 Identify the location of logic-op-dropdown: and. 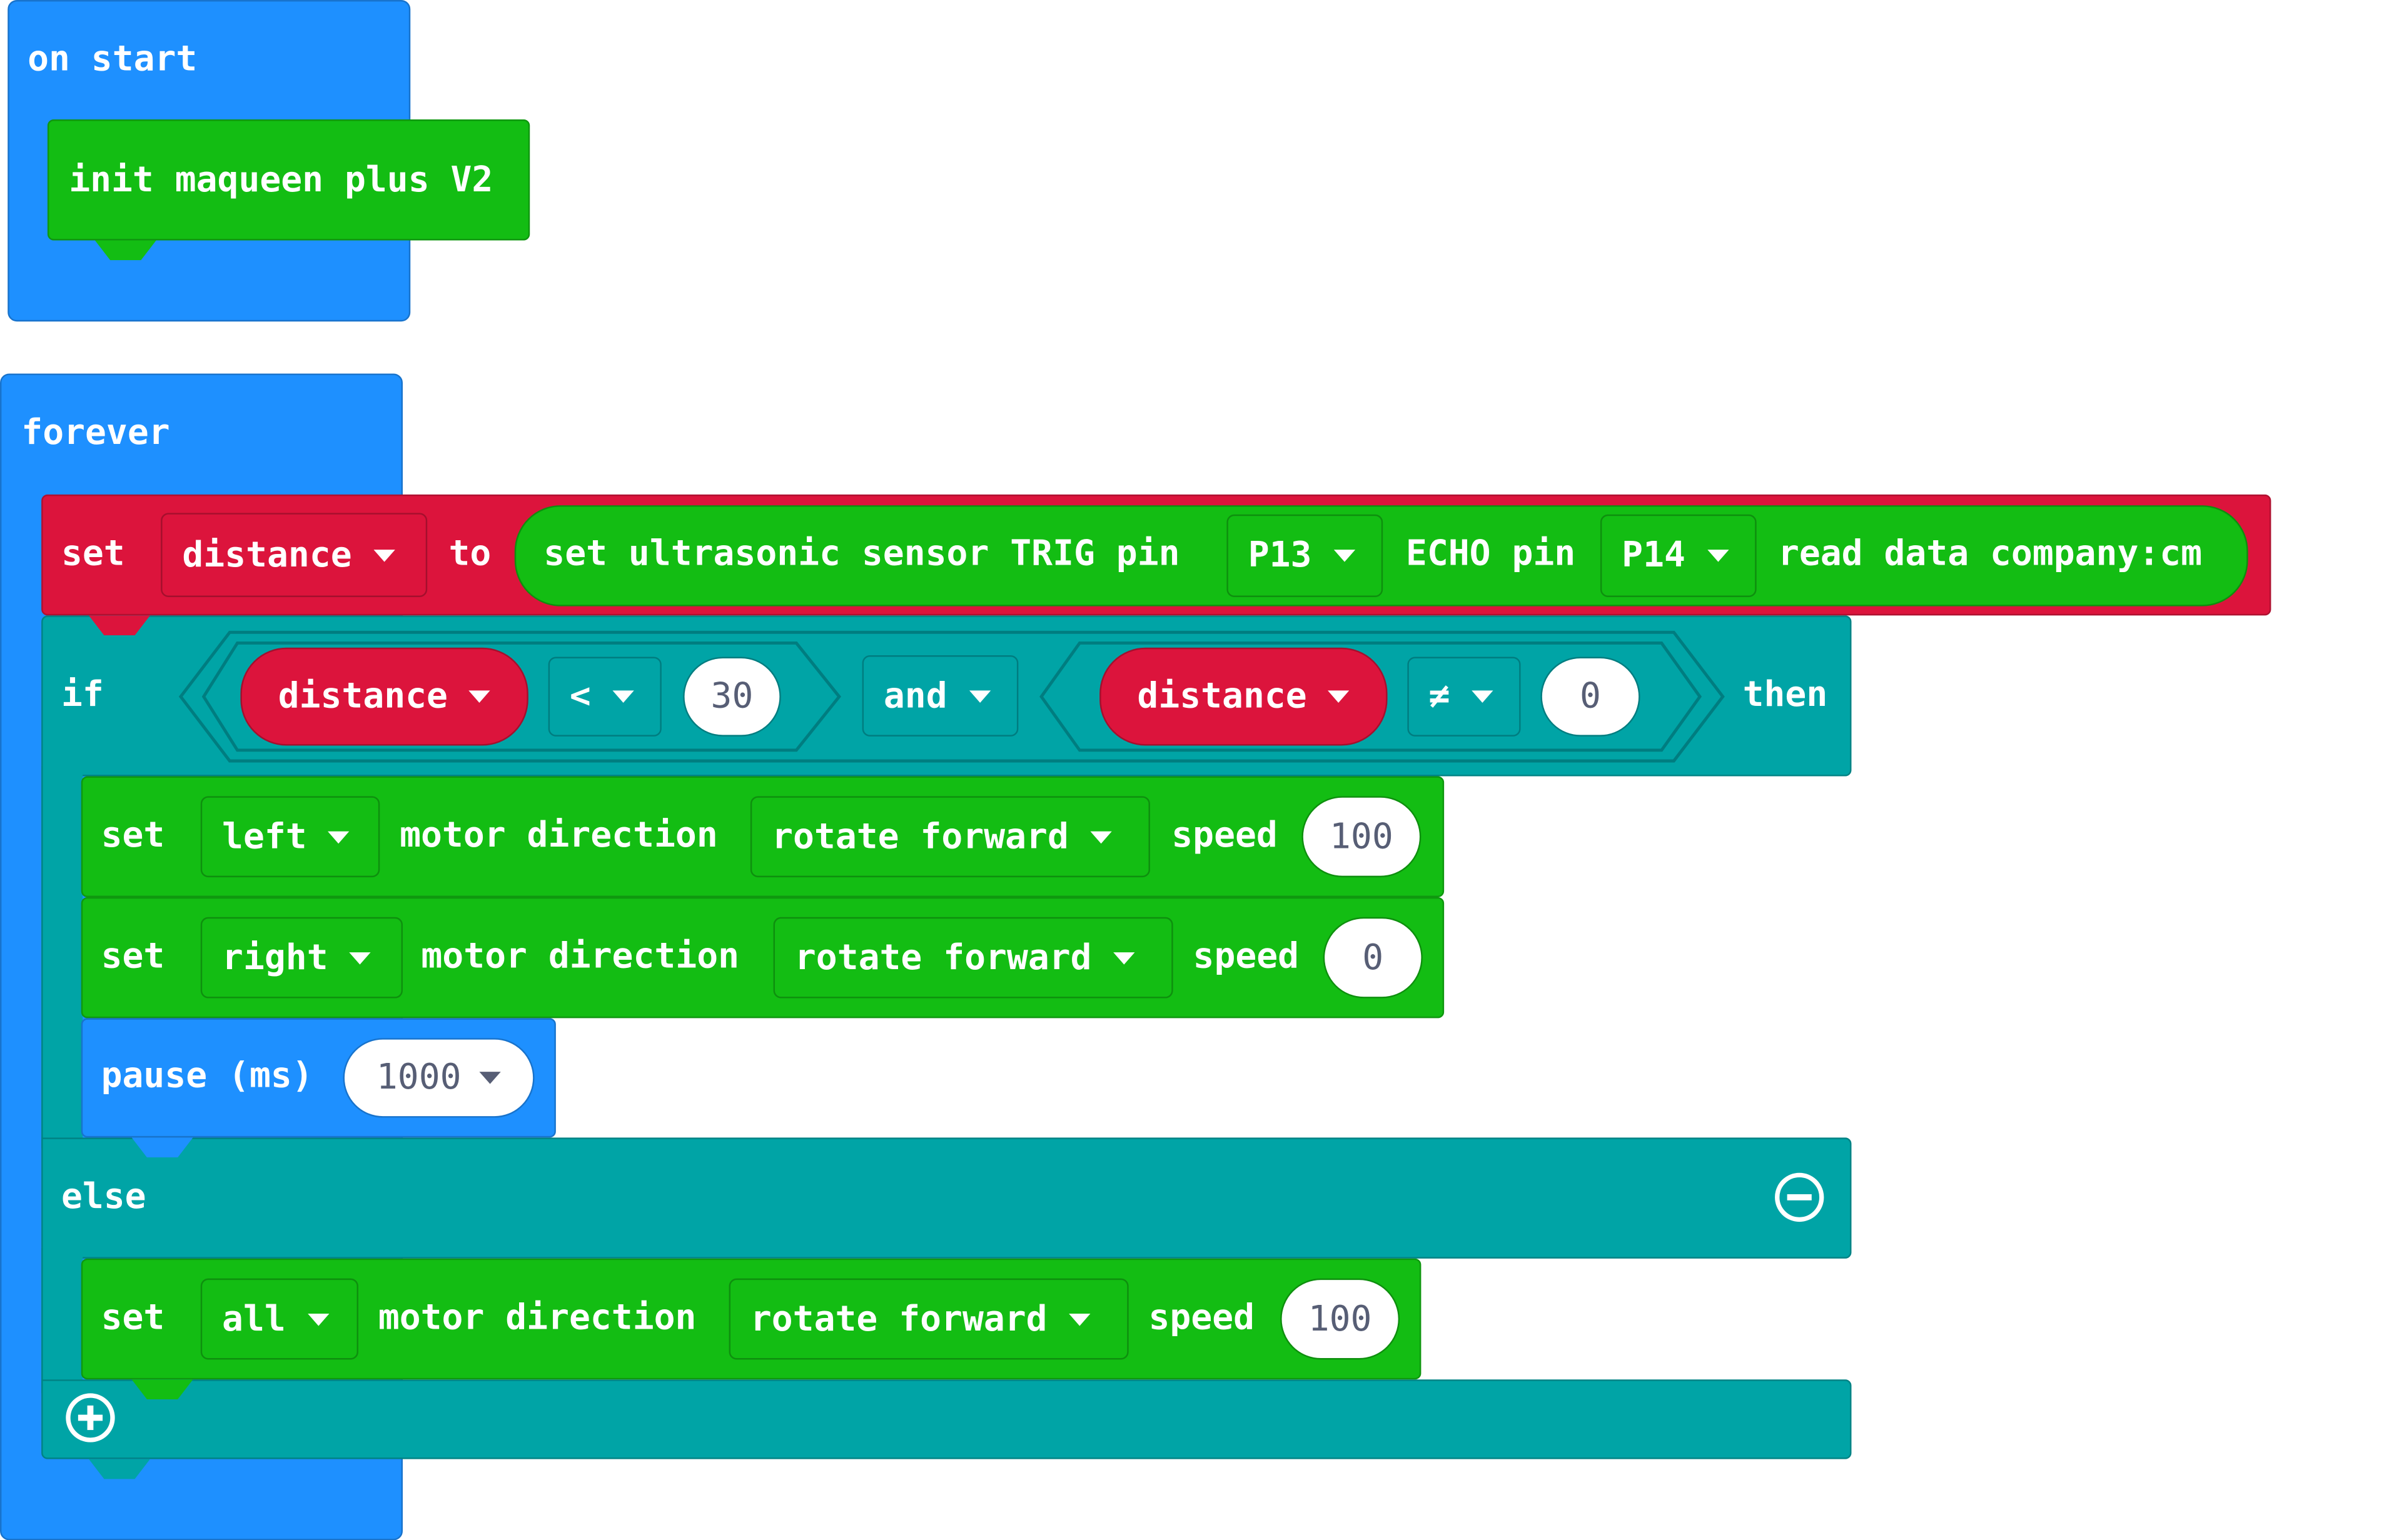
(940, 696).